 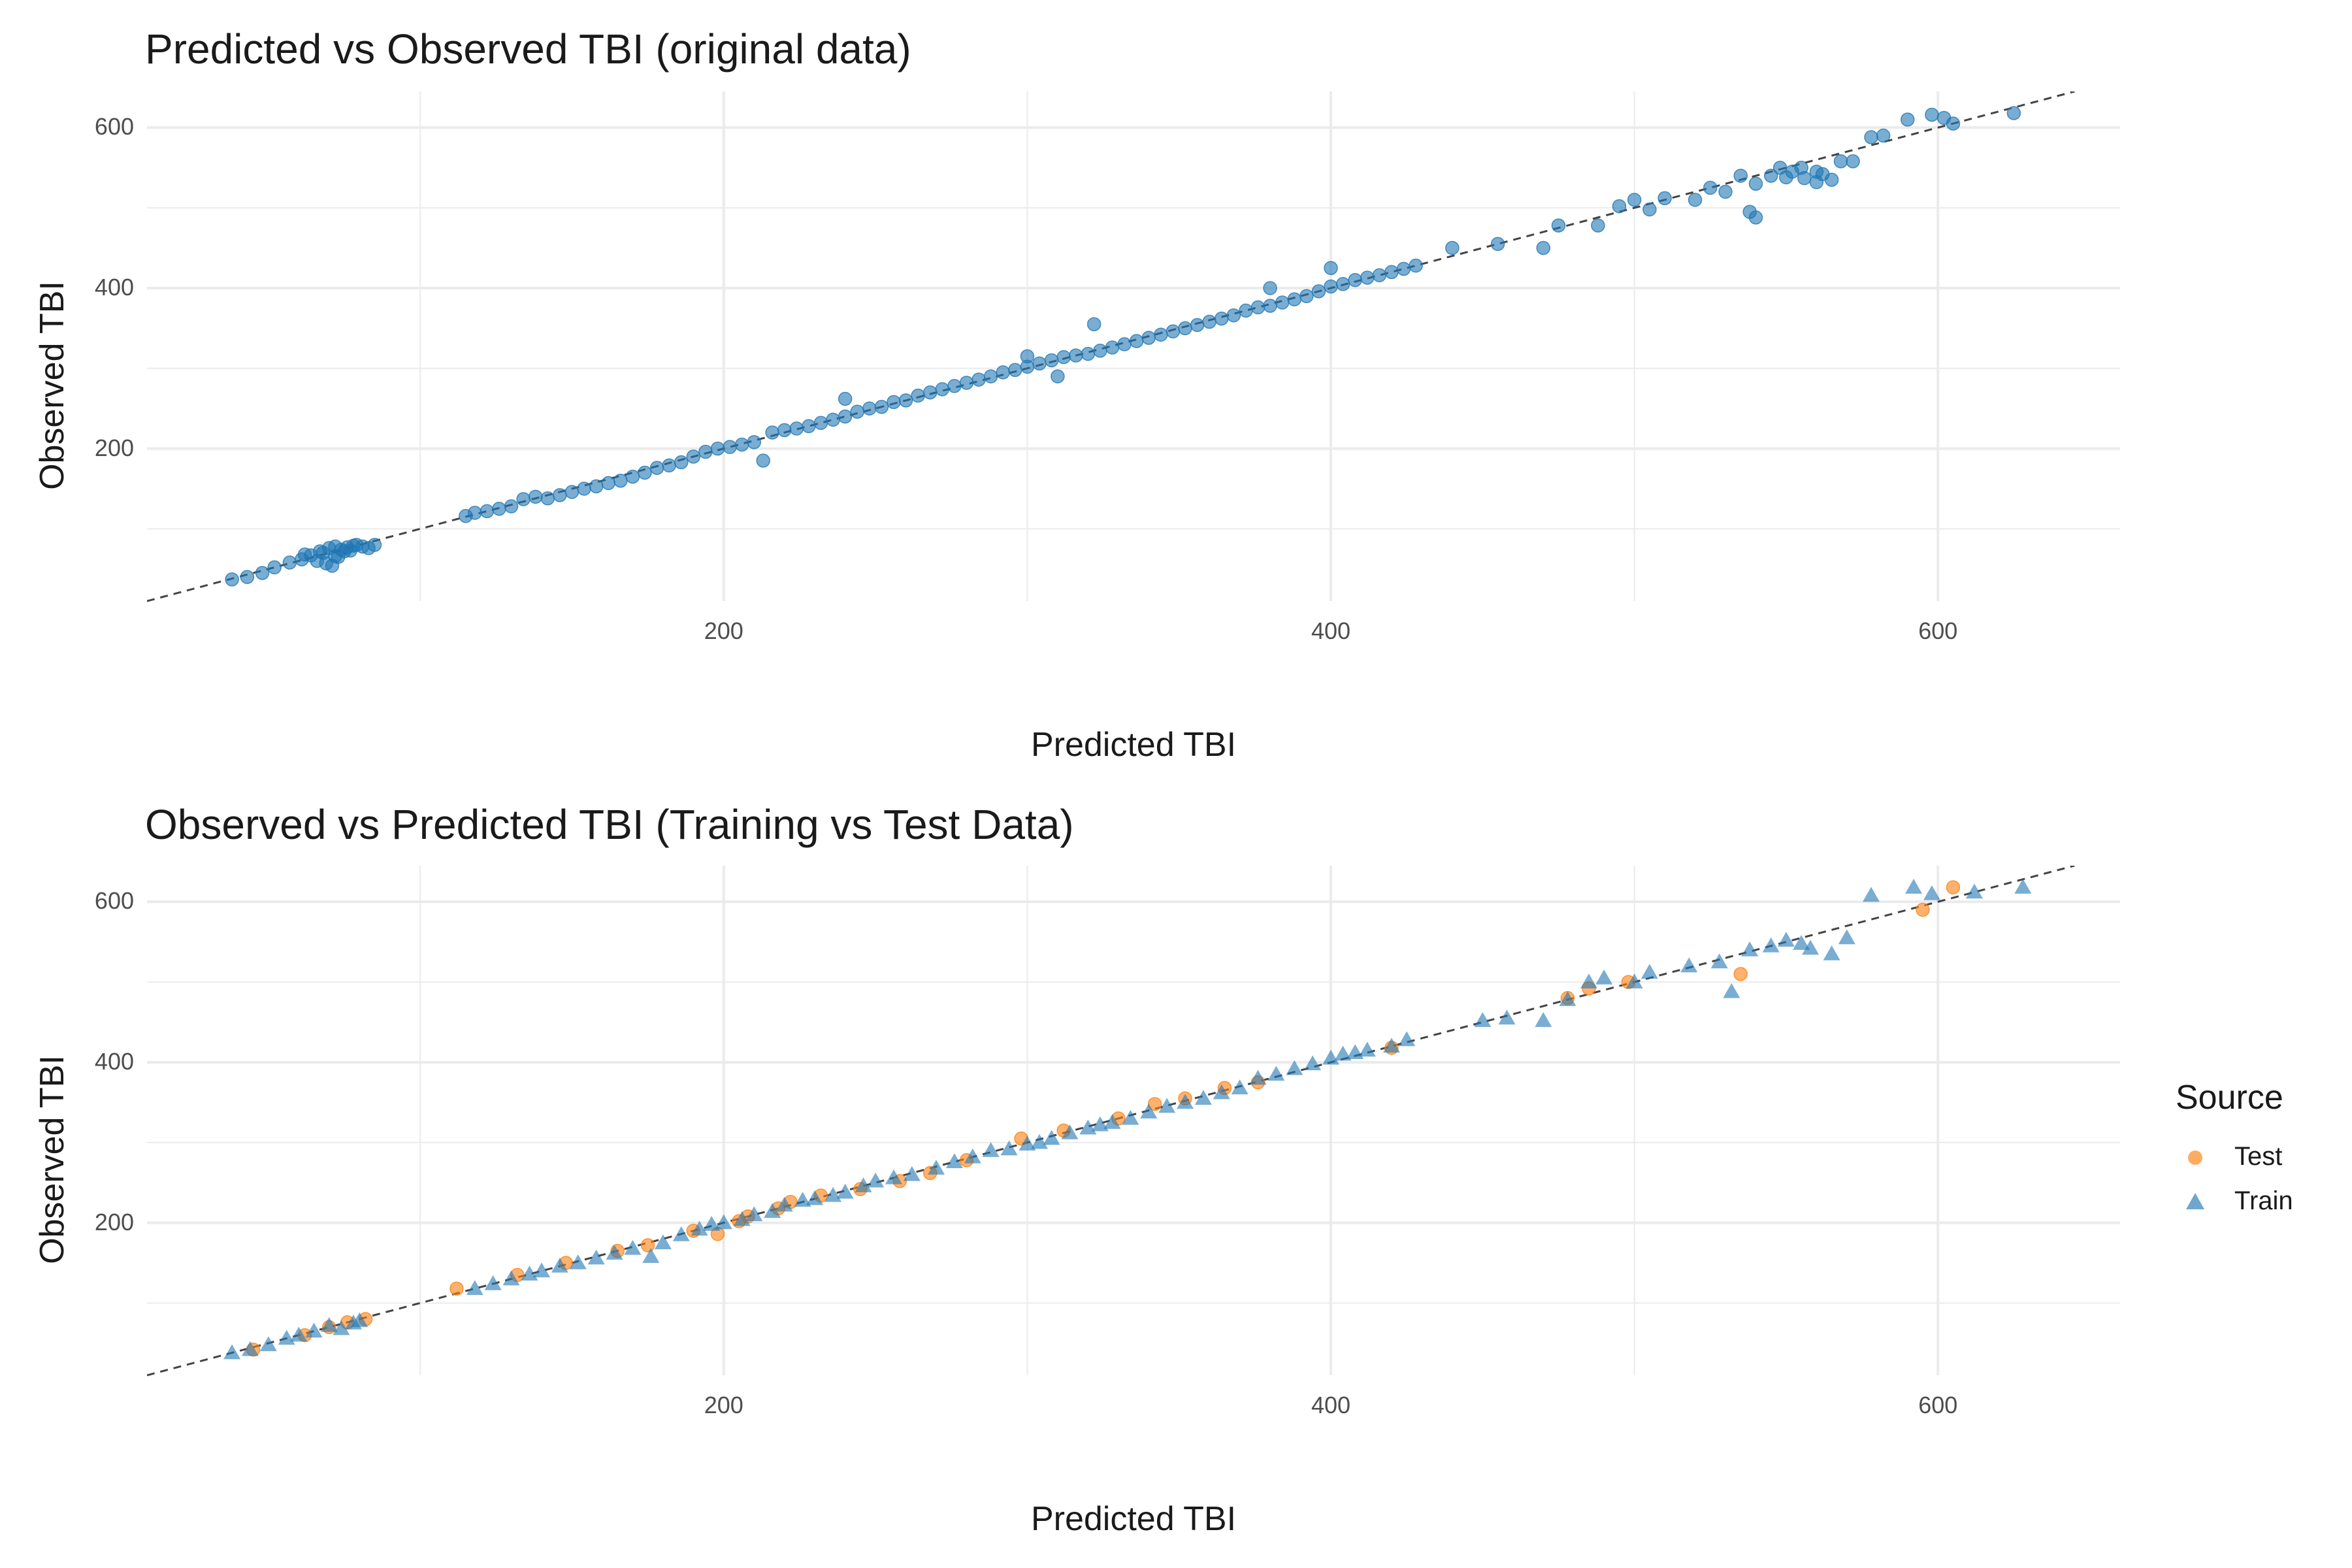 I want to click on legend-label: Train, so click(x=2263, y=1200).